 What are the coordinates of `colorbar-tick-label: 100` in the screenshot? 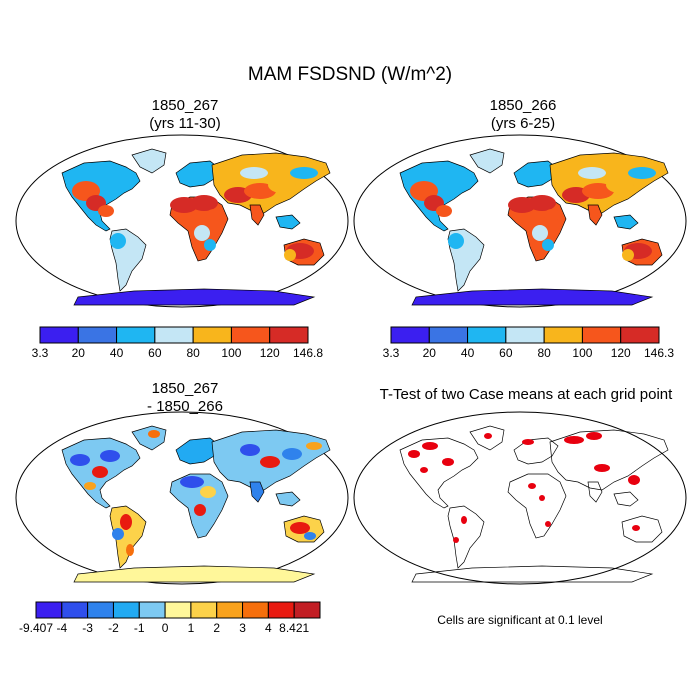 It's located at (582, 353).